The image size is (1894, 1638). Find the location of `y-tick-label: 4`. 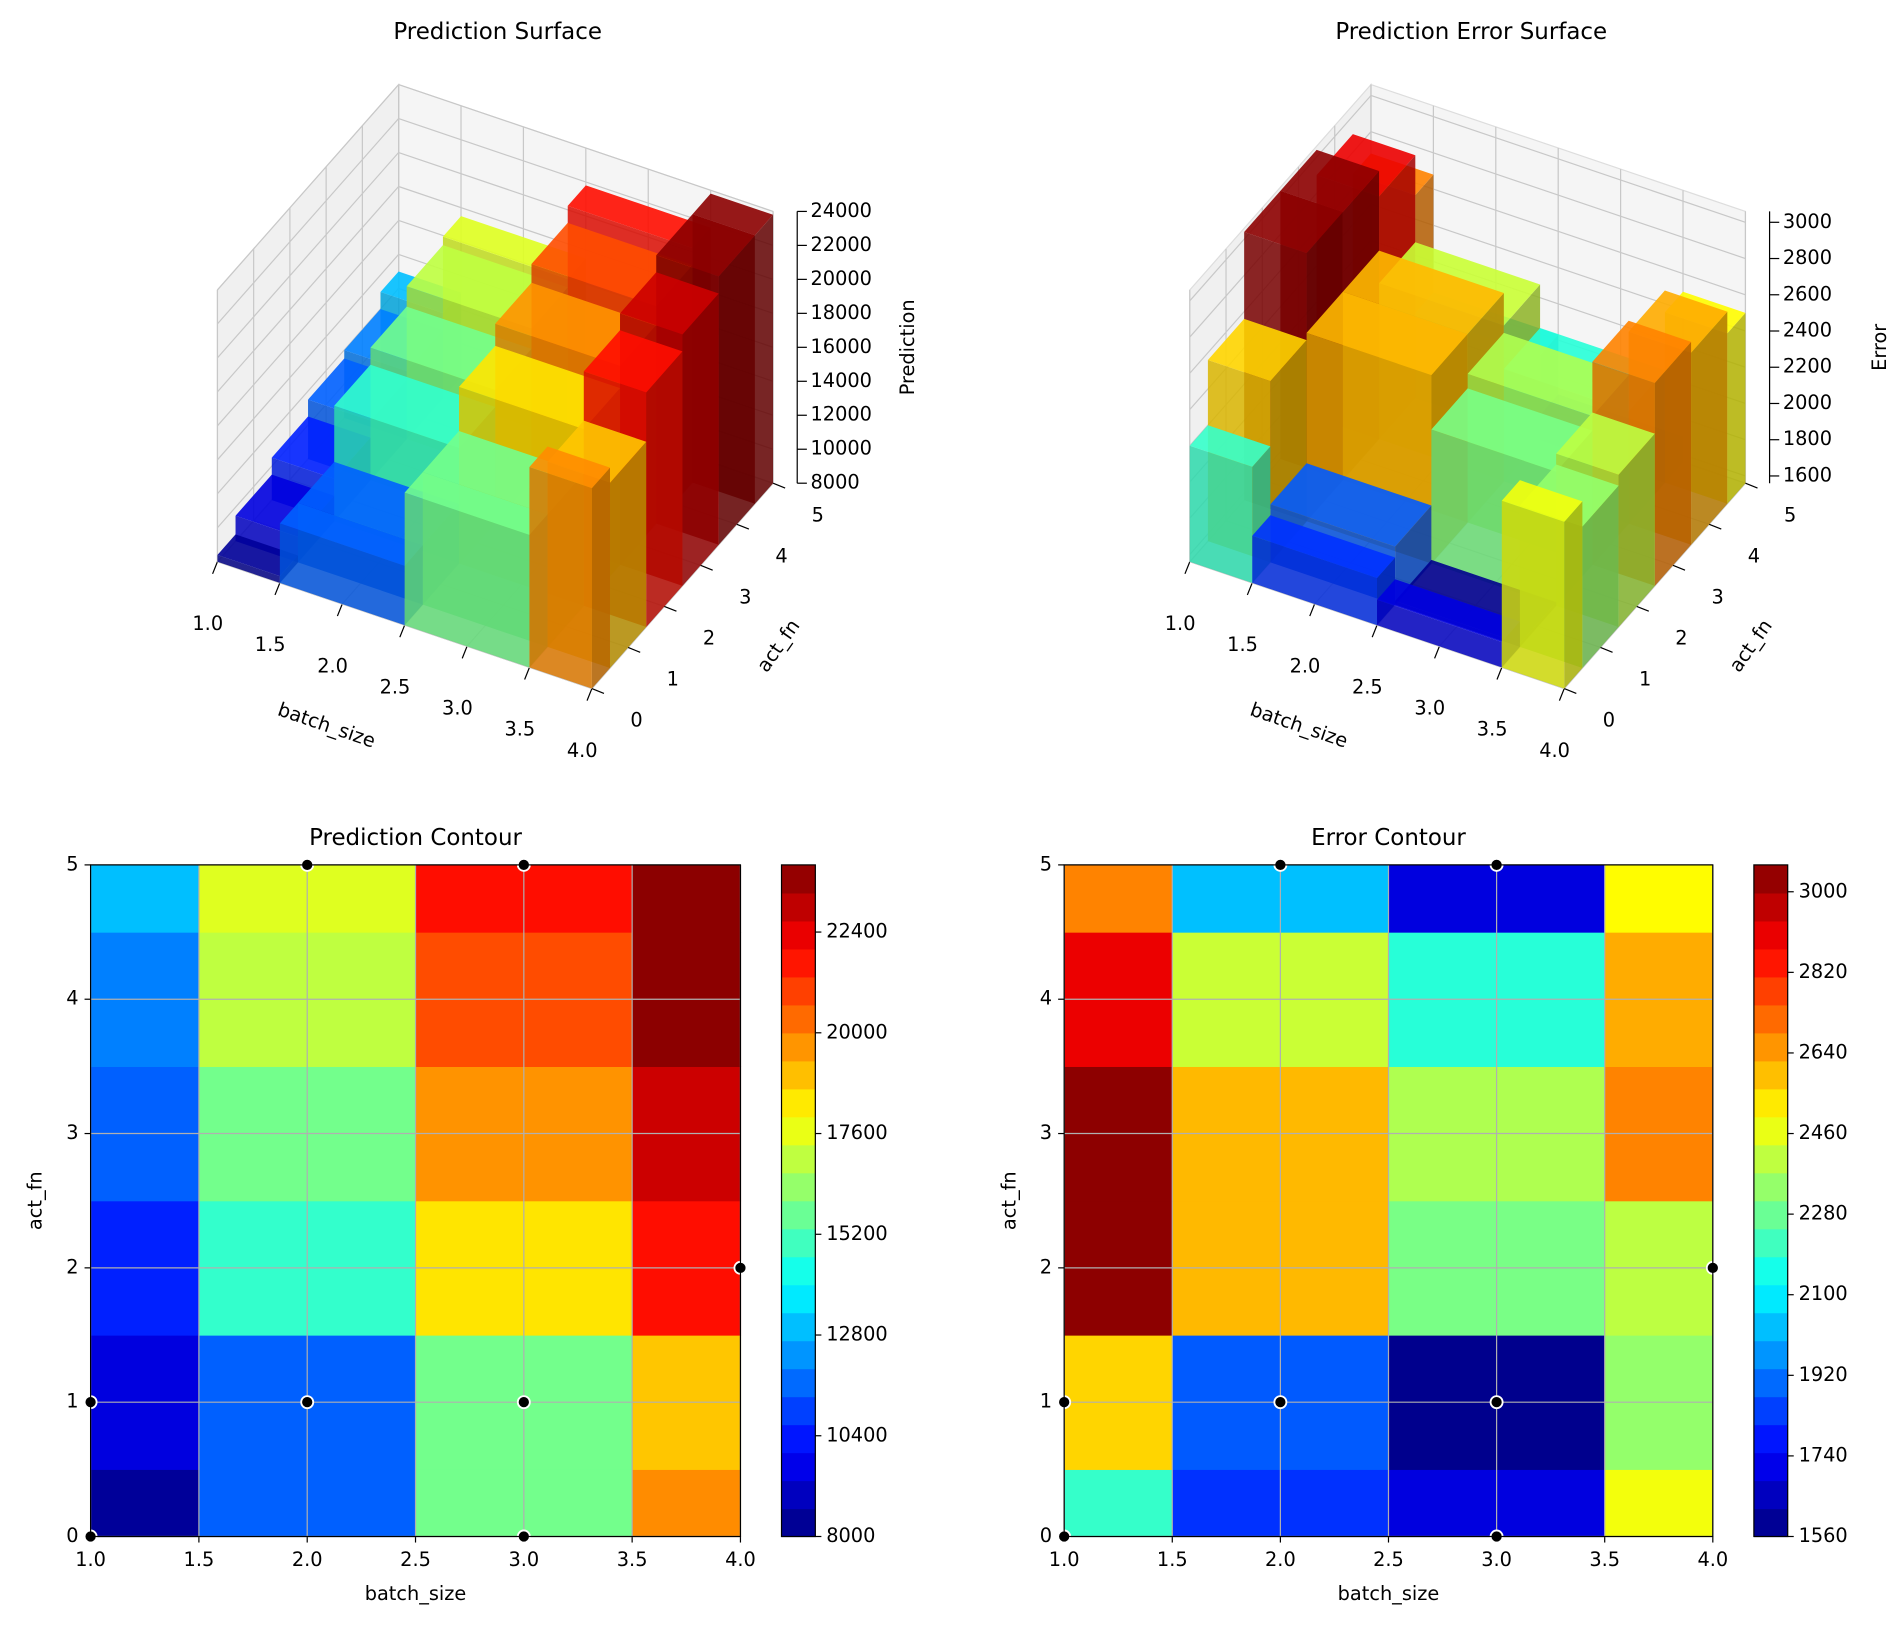

y-tick-label: 4 is located at coordinates (781, 555).